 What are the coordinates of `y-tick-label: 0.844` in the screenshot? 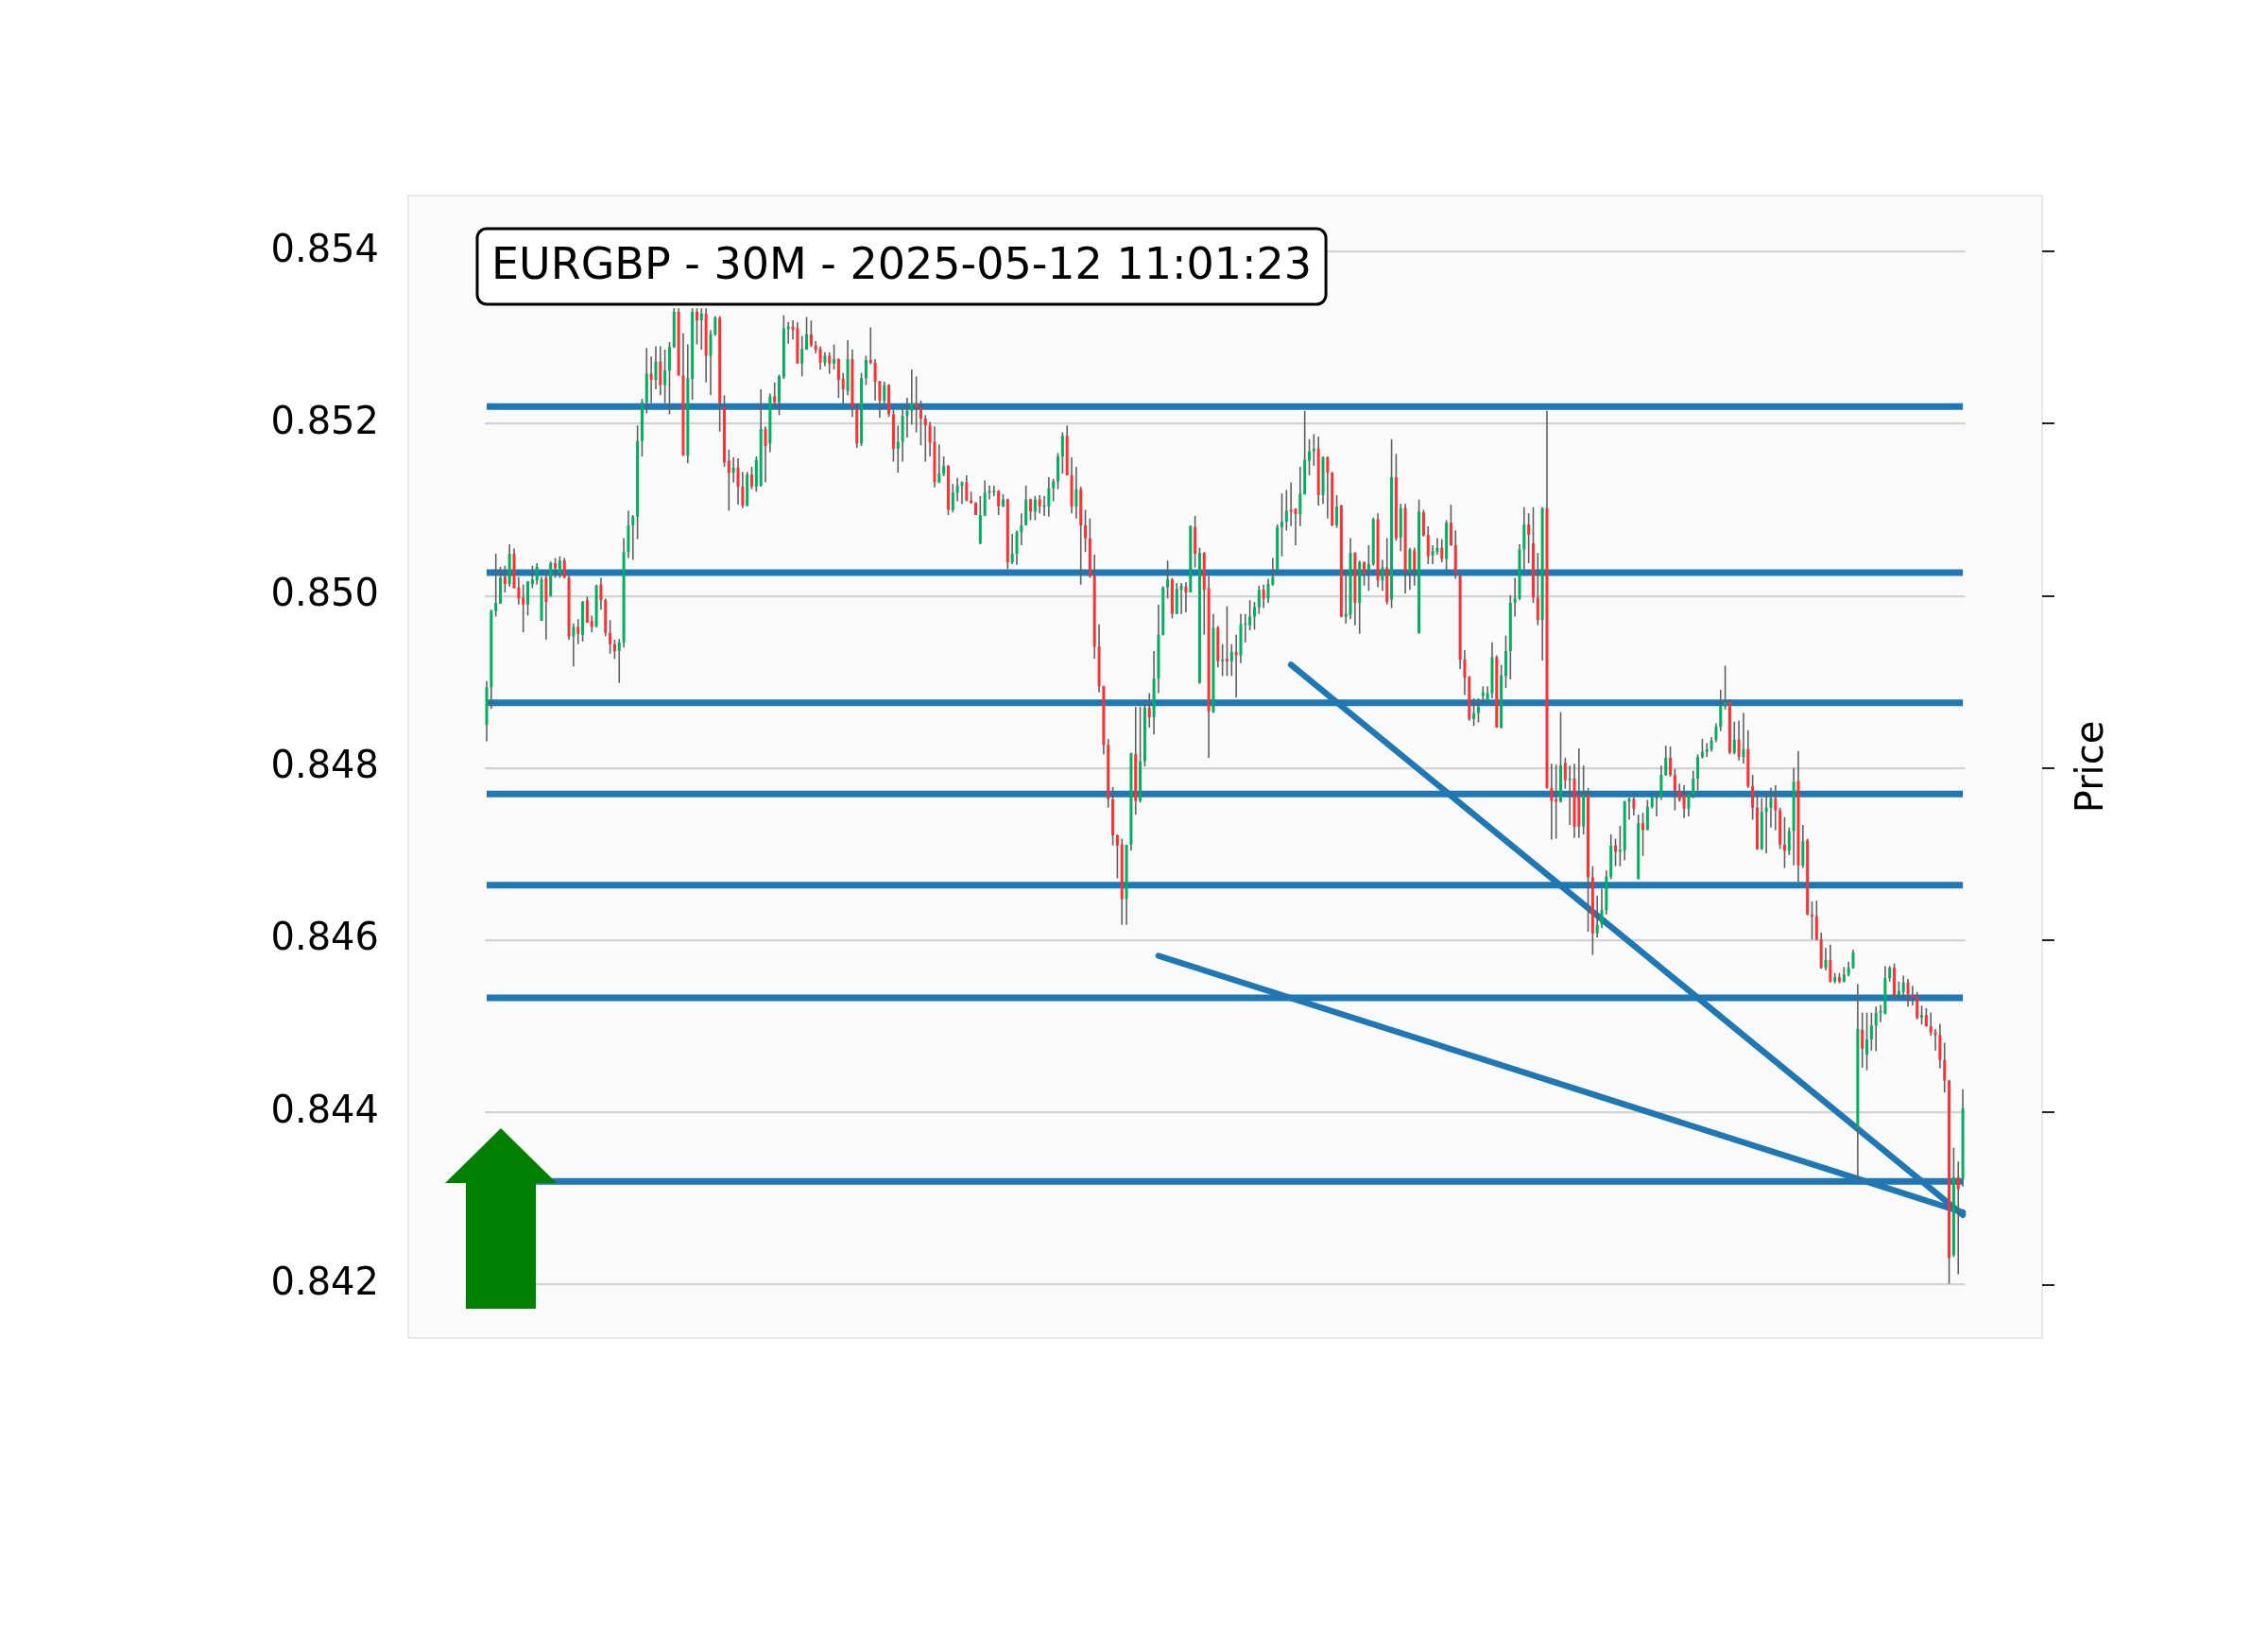 It's located at (324, 1109).